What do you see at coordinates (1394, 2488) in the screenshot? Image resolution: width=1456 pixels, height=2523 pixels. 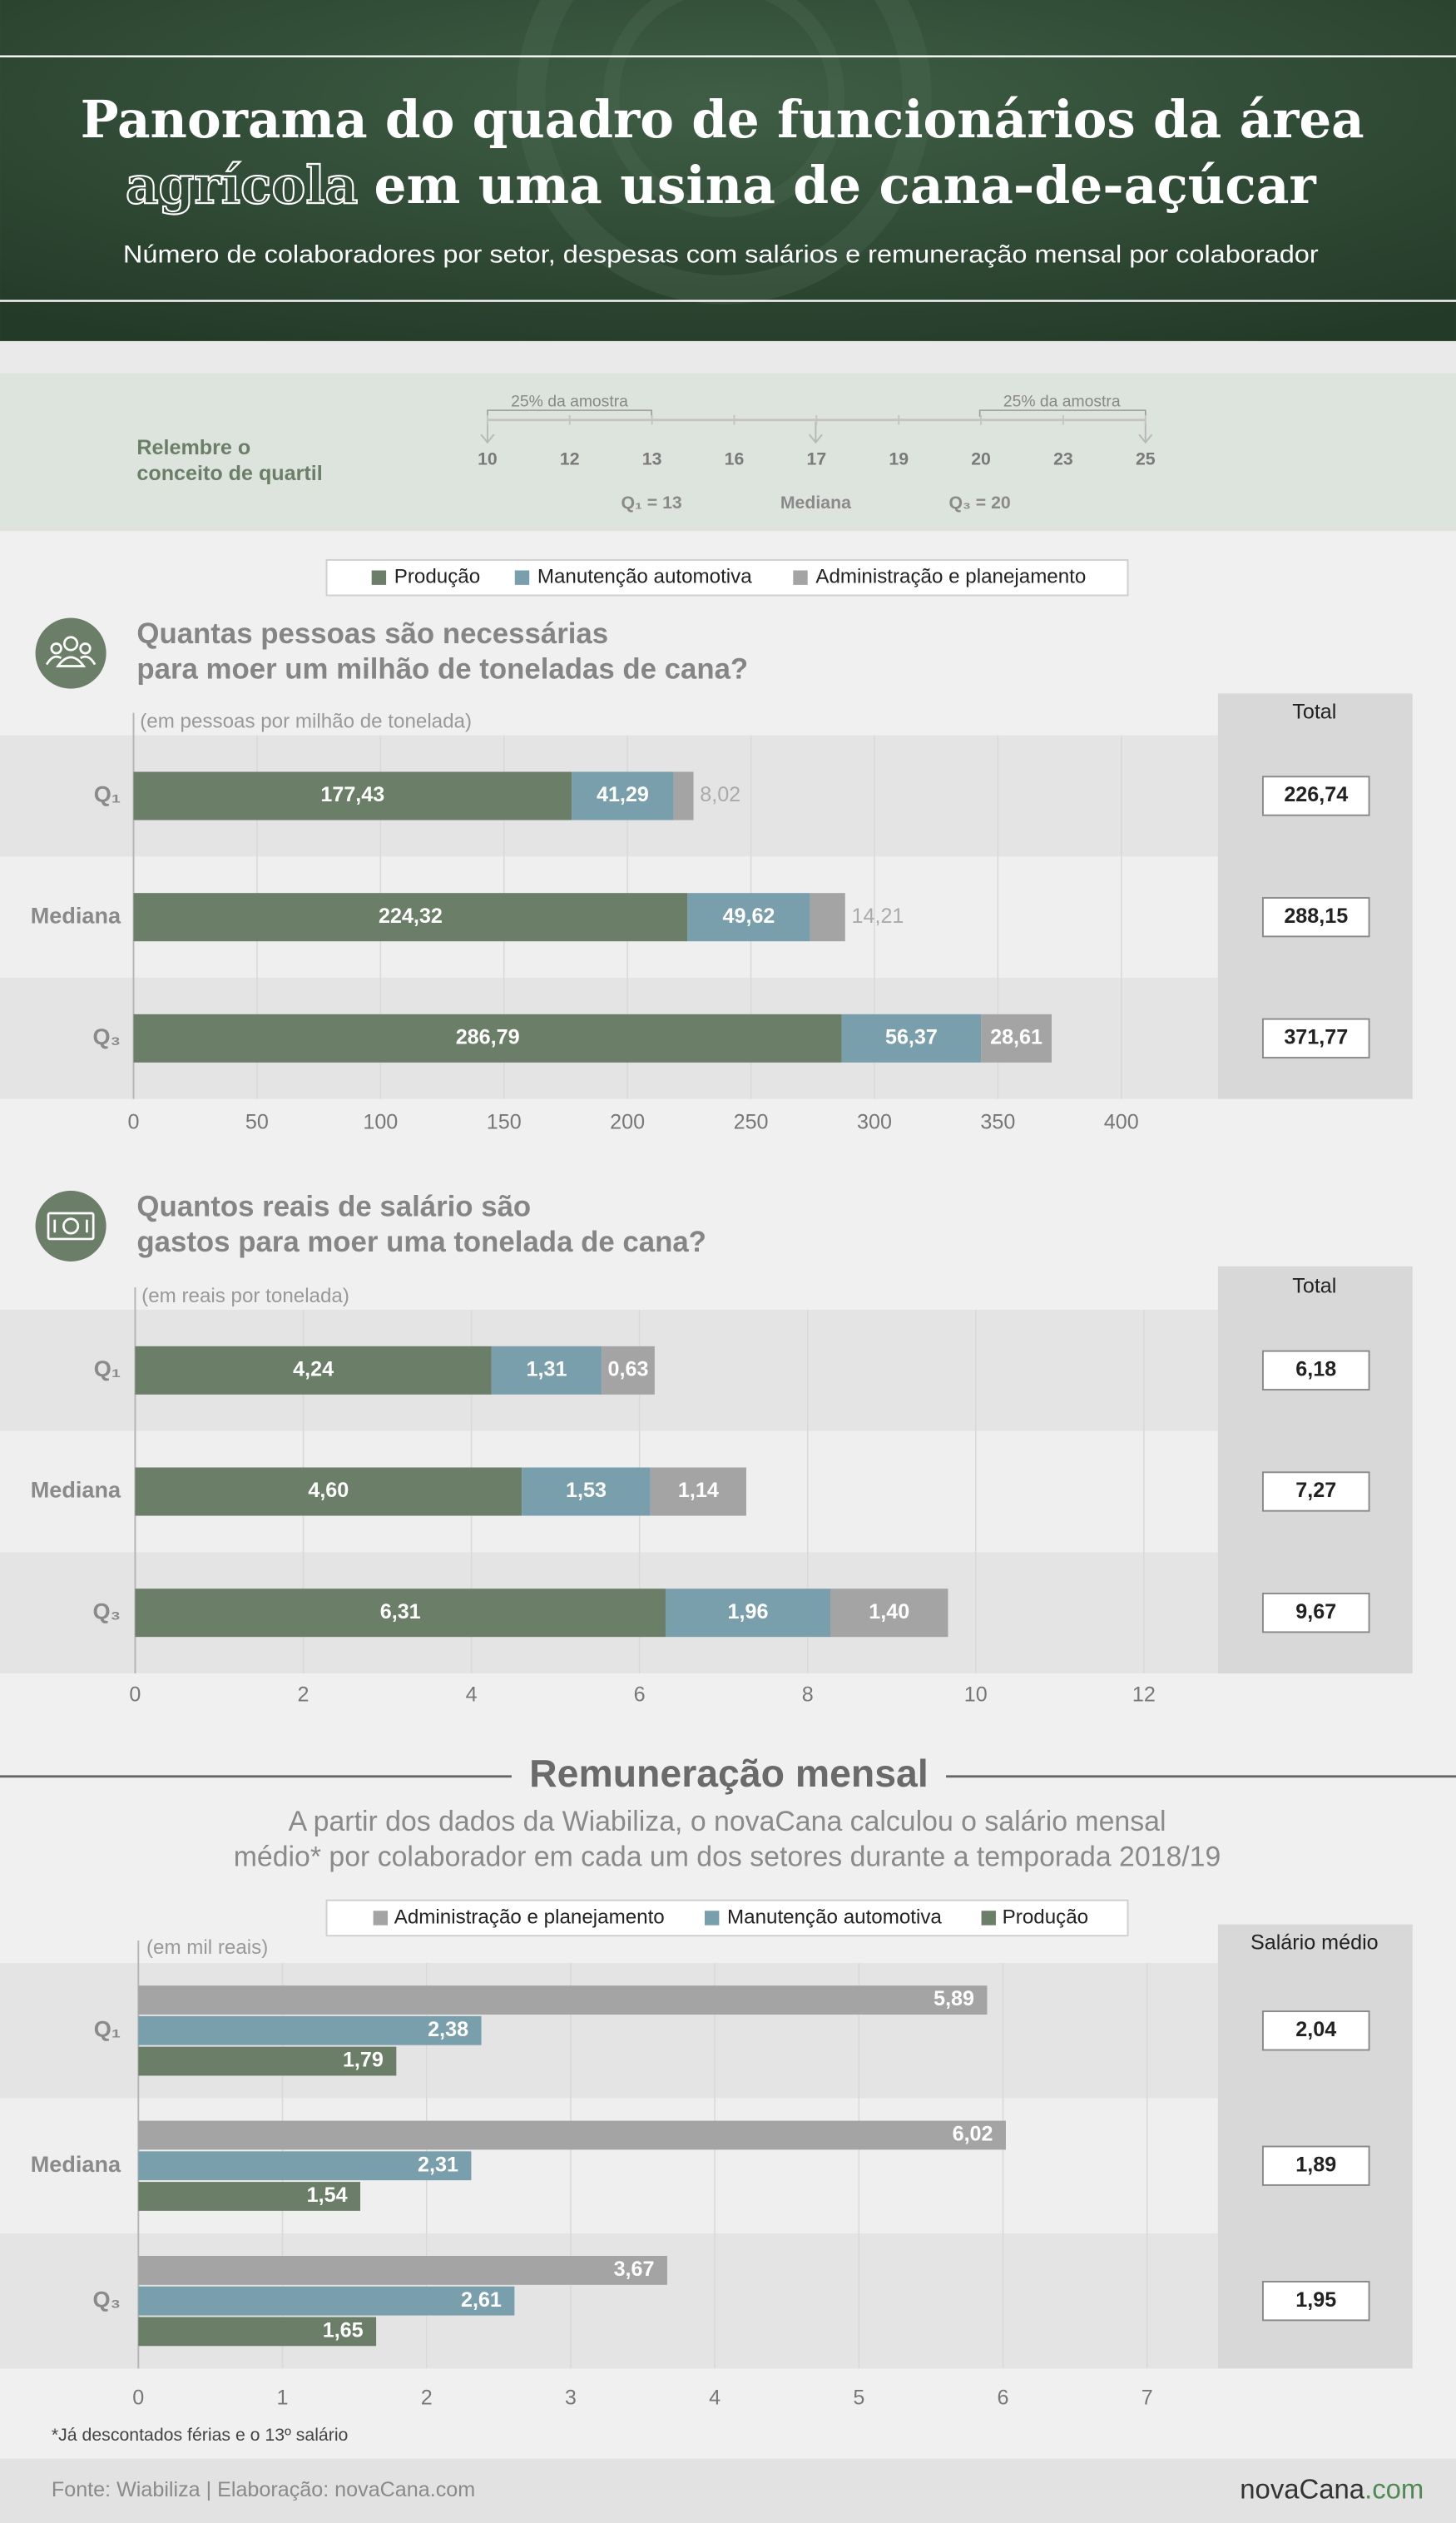 I see `logo-suffix: .com` at bounding box center [1394, 2488].